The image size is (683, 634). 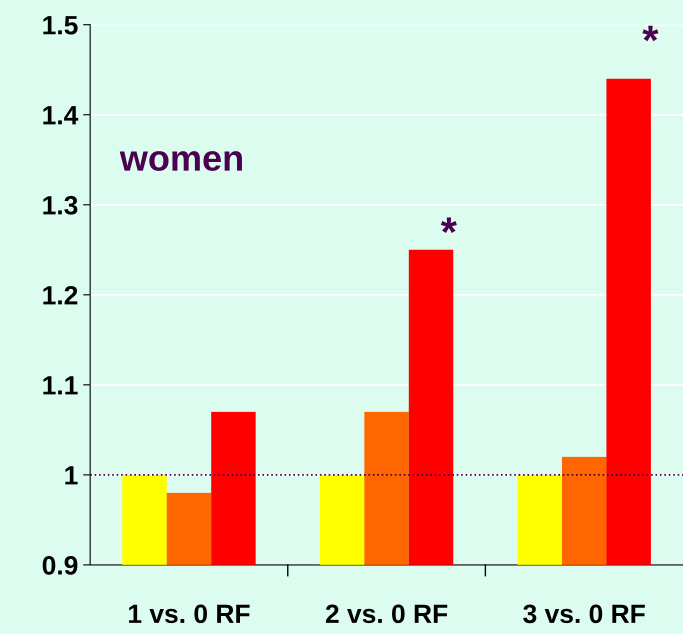 I want to click on annotation: women, so click(x=181, y=161).